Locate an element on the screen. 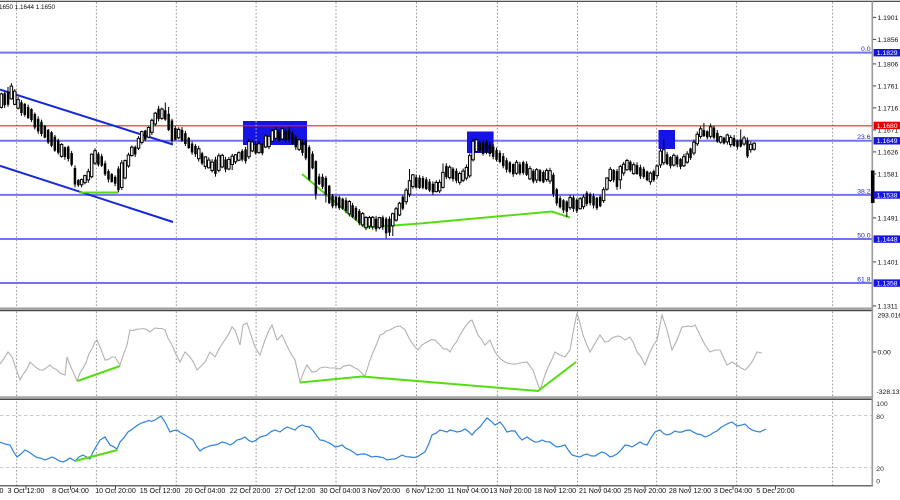 The height and width of the screenshot is (500, 900). svg-text: 28 Nov 12:00 is located at coordinates (690, 491).